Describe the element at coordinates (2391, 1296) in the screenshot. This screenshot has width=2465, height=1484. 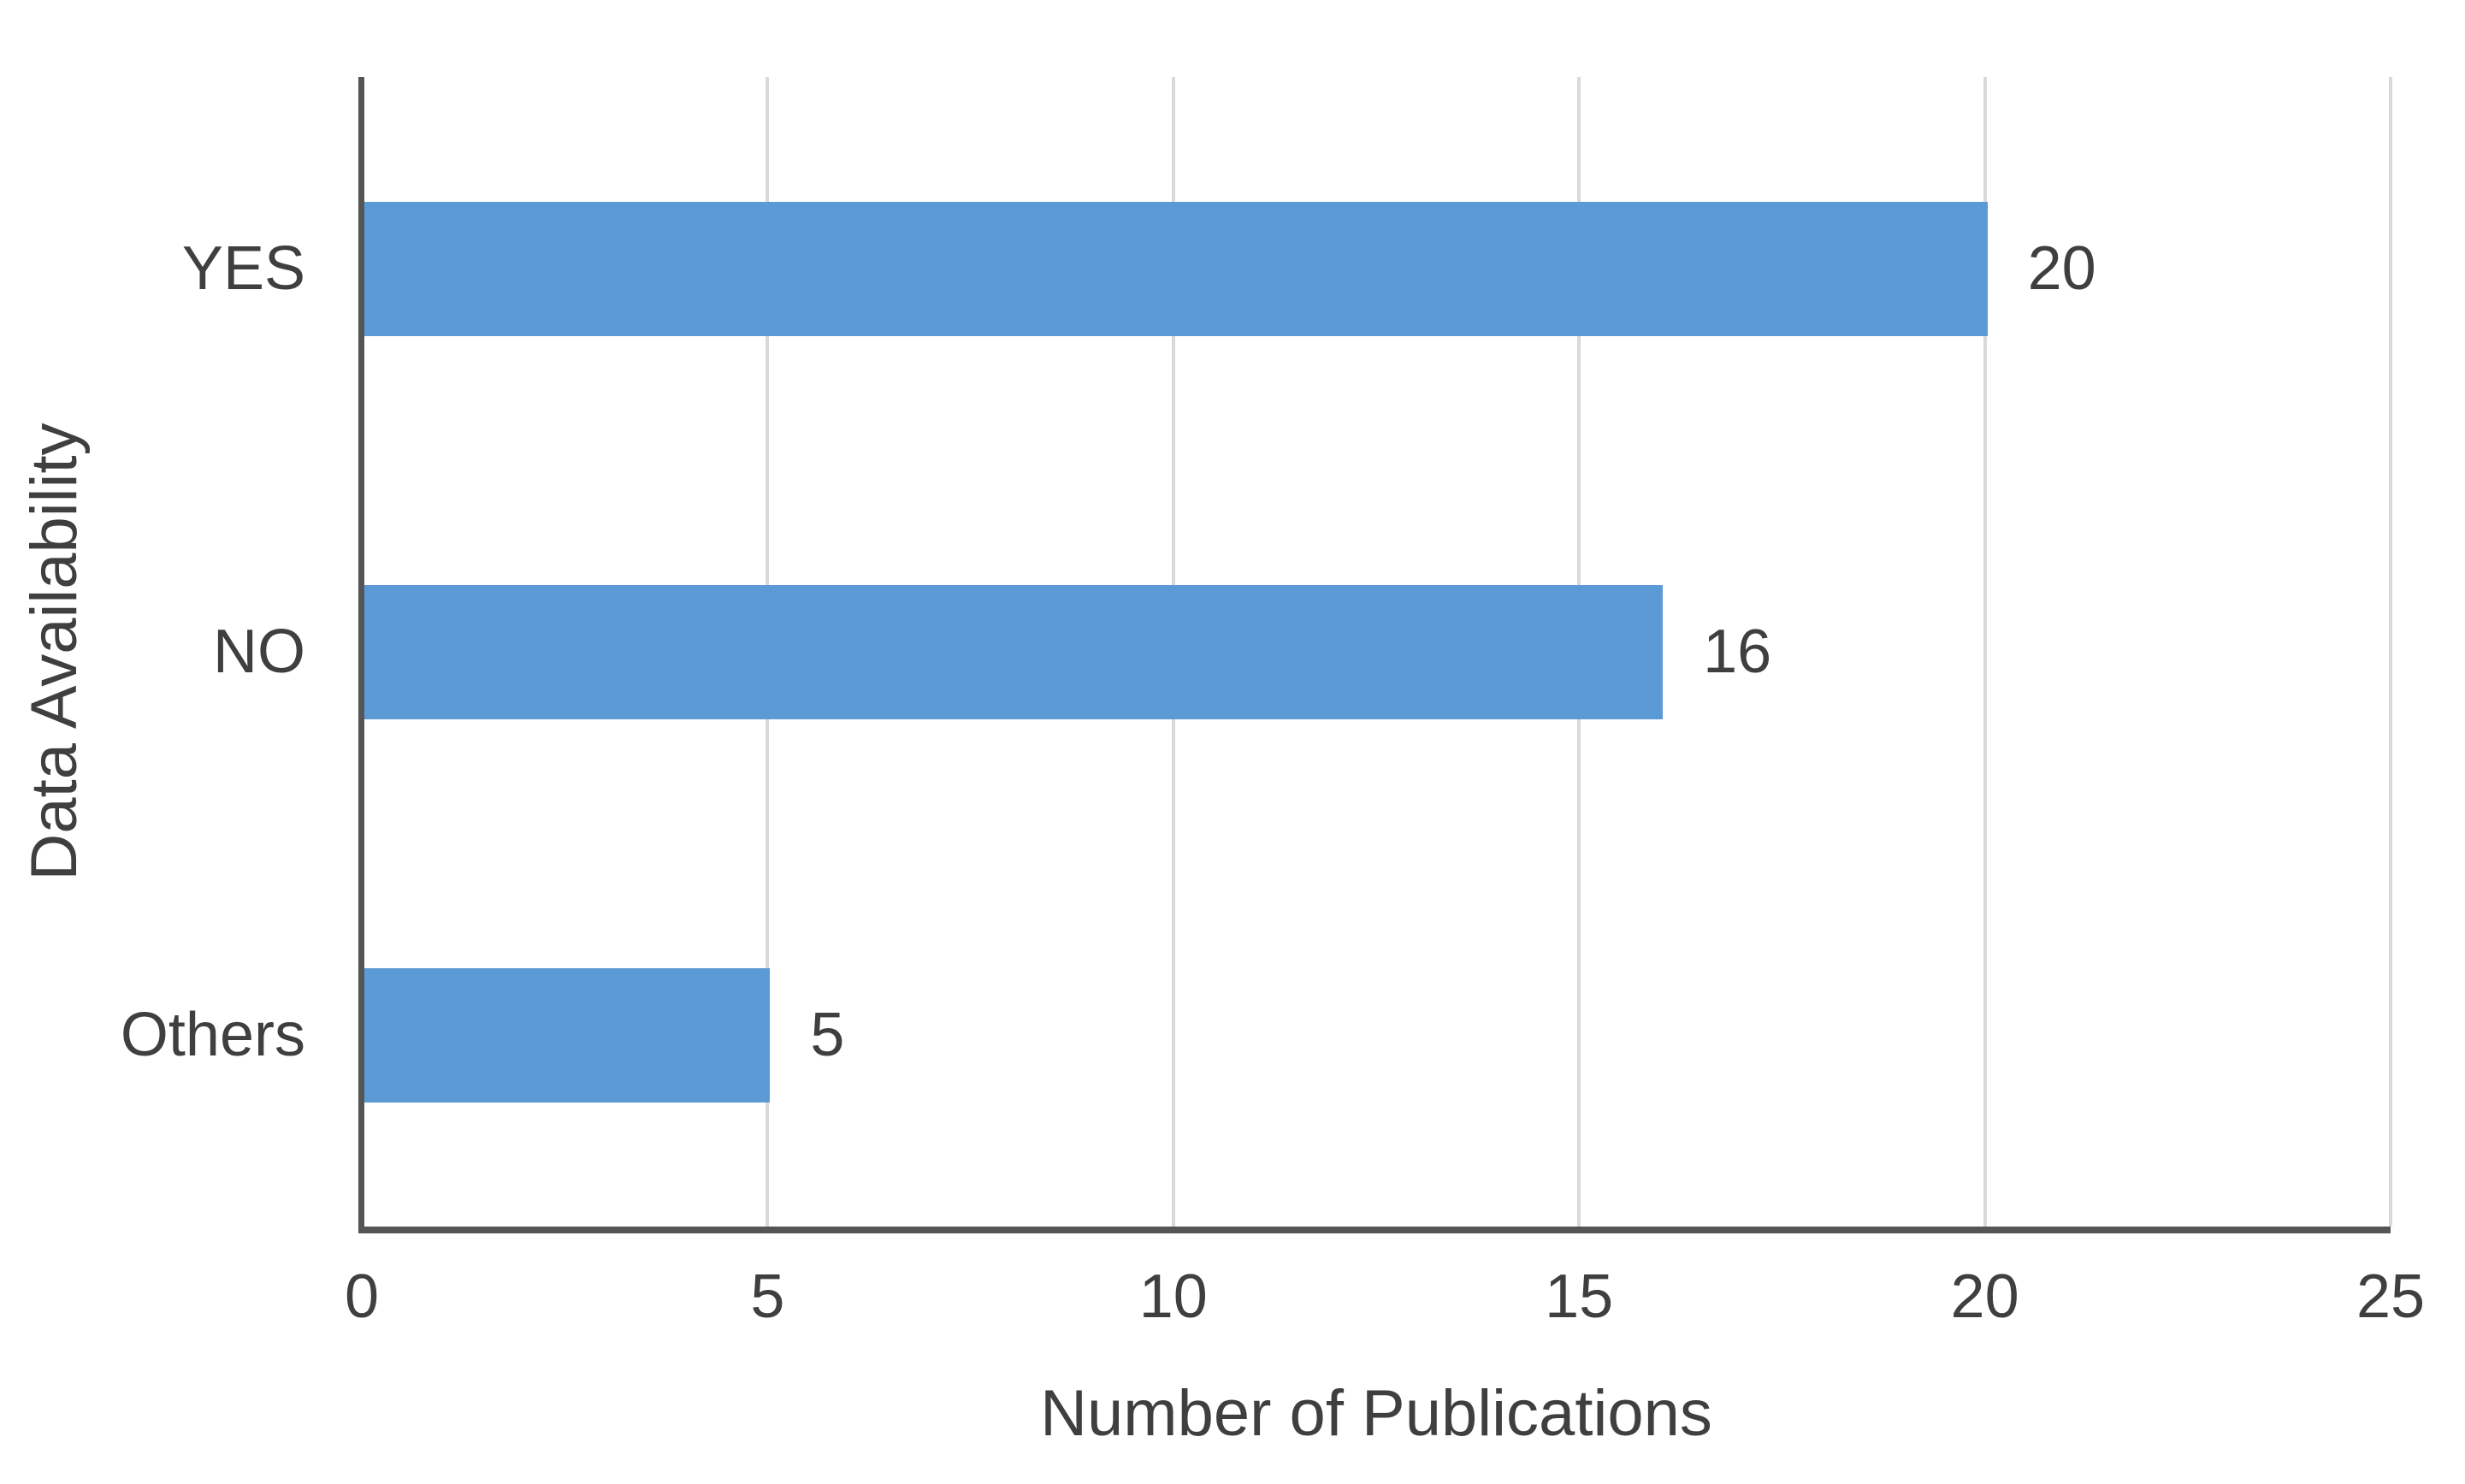
I see `x-tick-label-25: 25` at that location.